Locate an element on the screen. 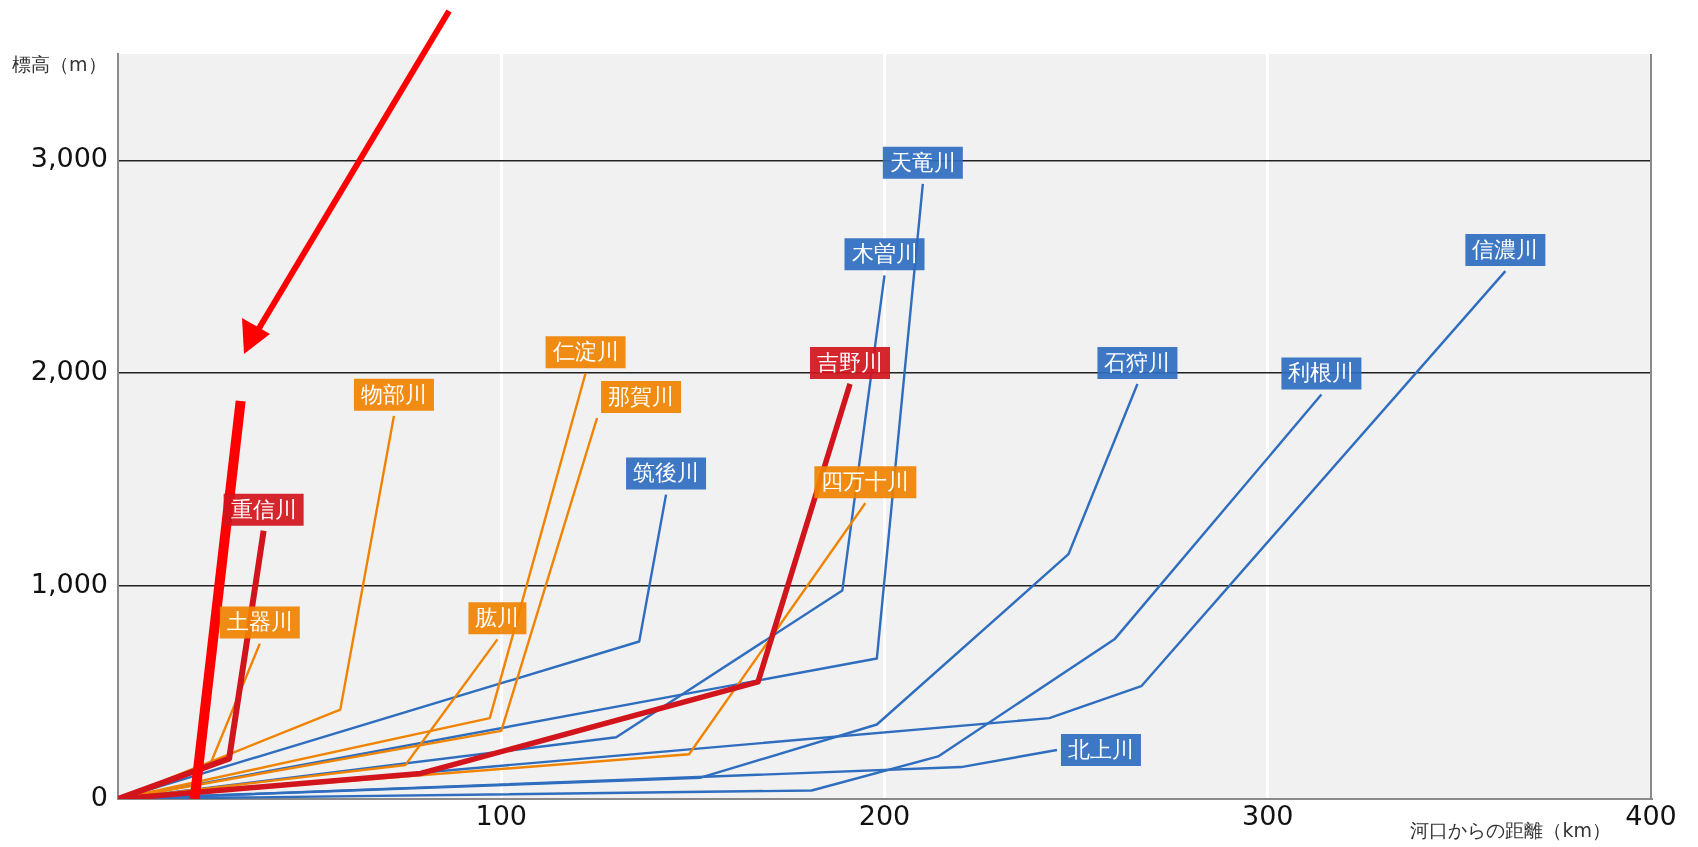 The height and width of the screenshot is (847, 1698). x-tick-label: 300 is located at coordinates (1267, 816).